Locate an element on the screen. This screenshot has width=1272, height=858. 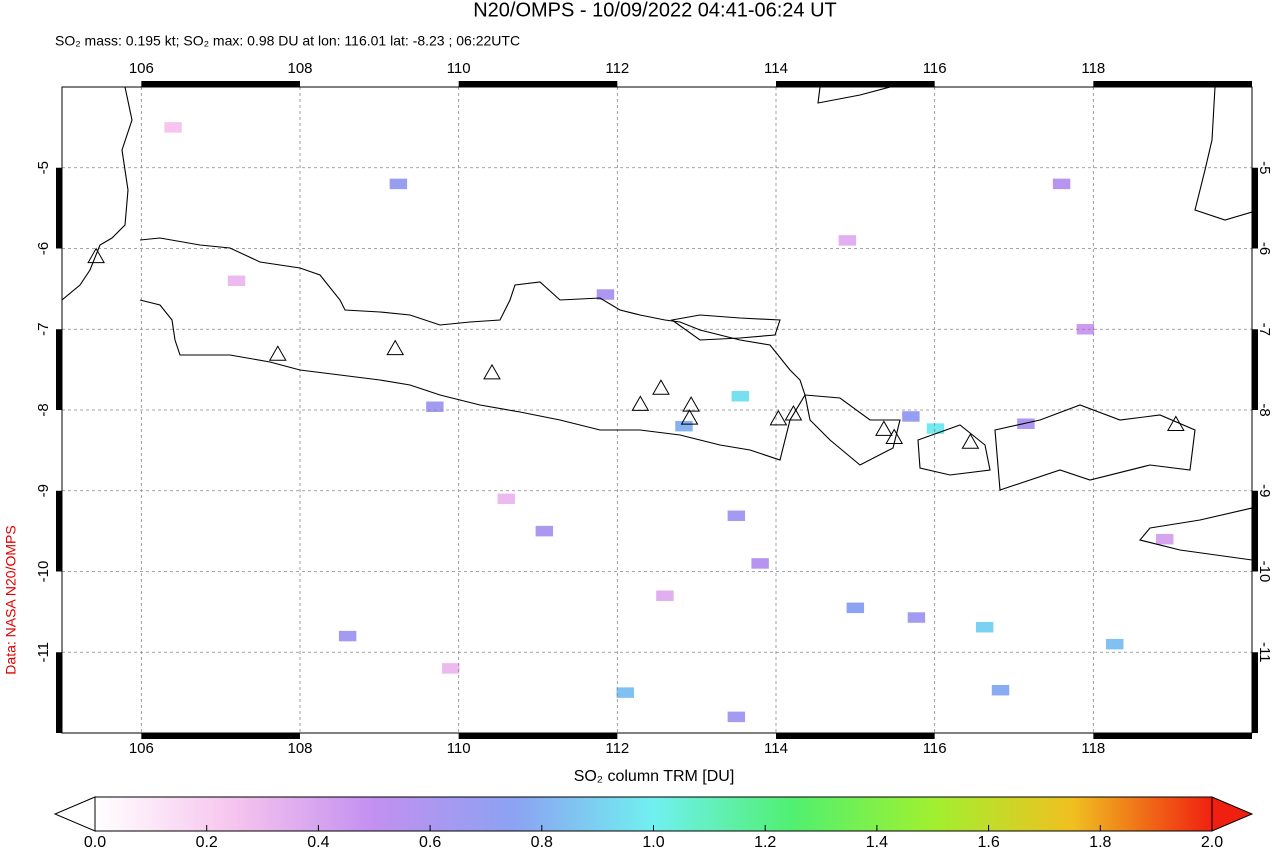
colorbar-tick-label: 0.8 is located at coordinates (542, 842).